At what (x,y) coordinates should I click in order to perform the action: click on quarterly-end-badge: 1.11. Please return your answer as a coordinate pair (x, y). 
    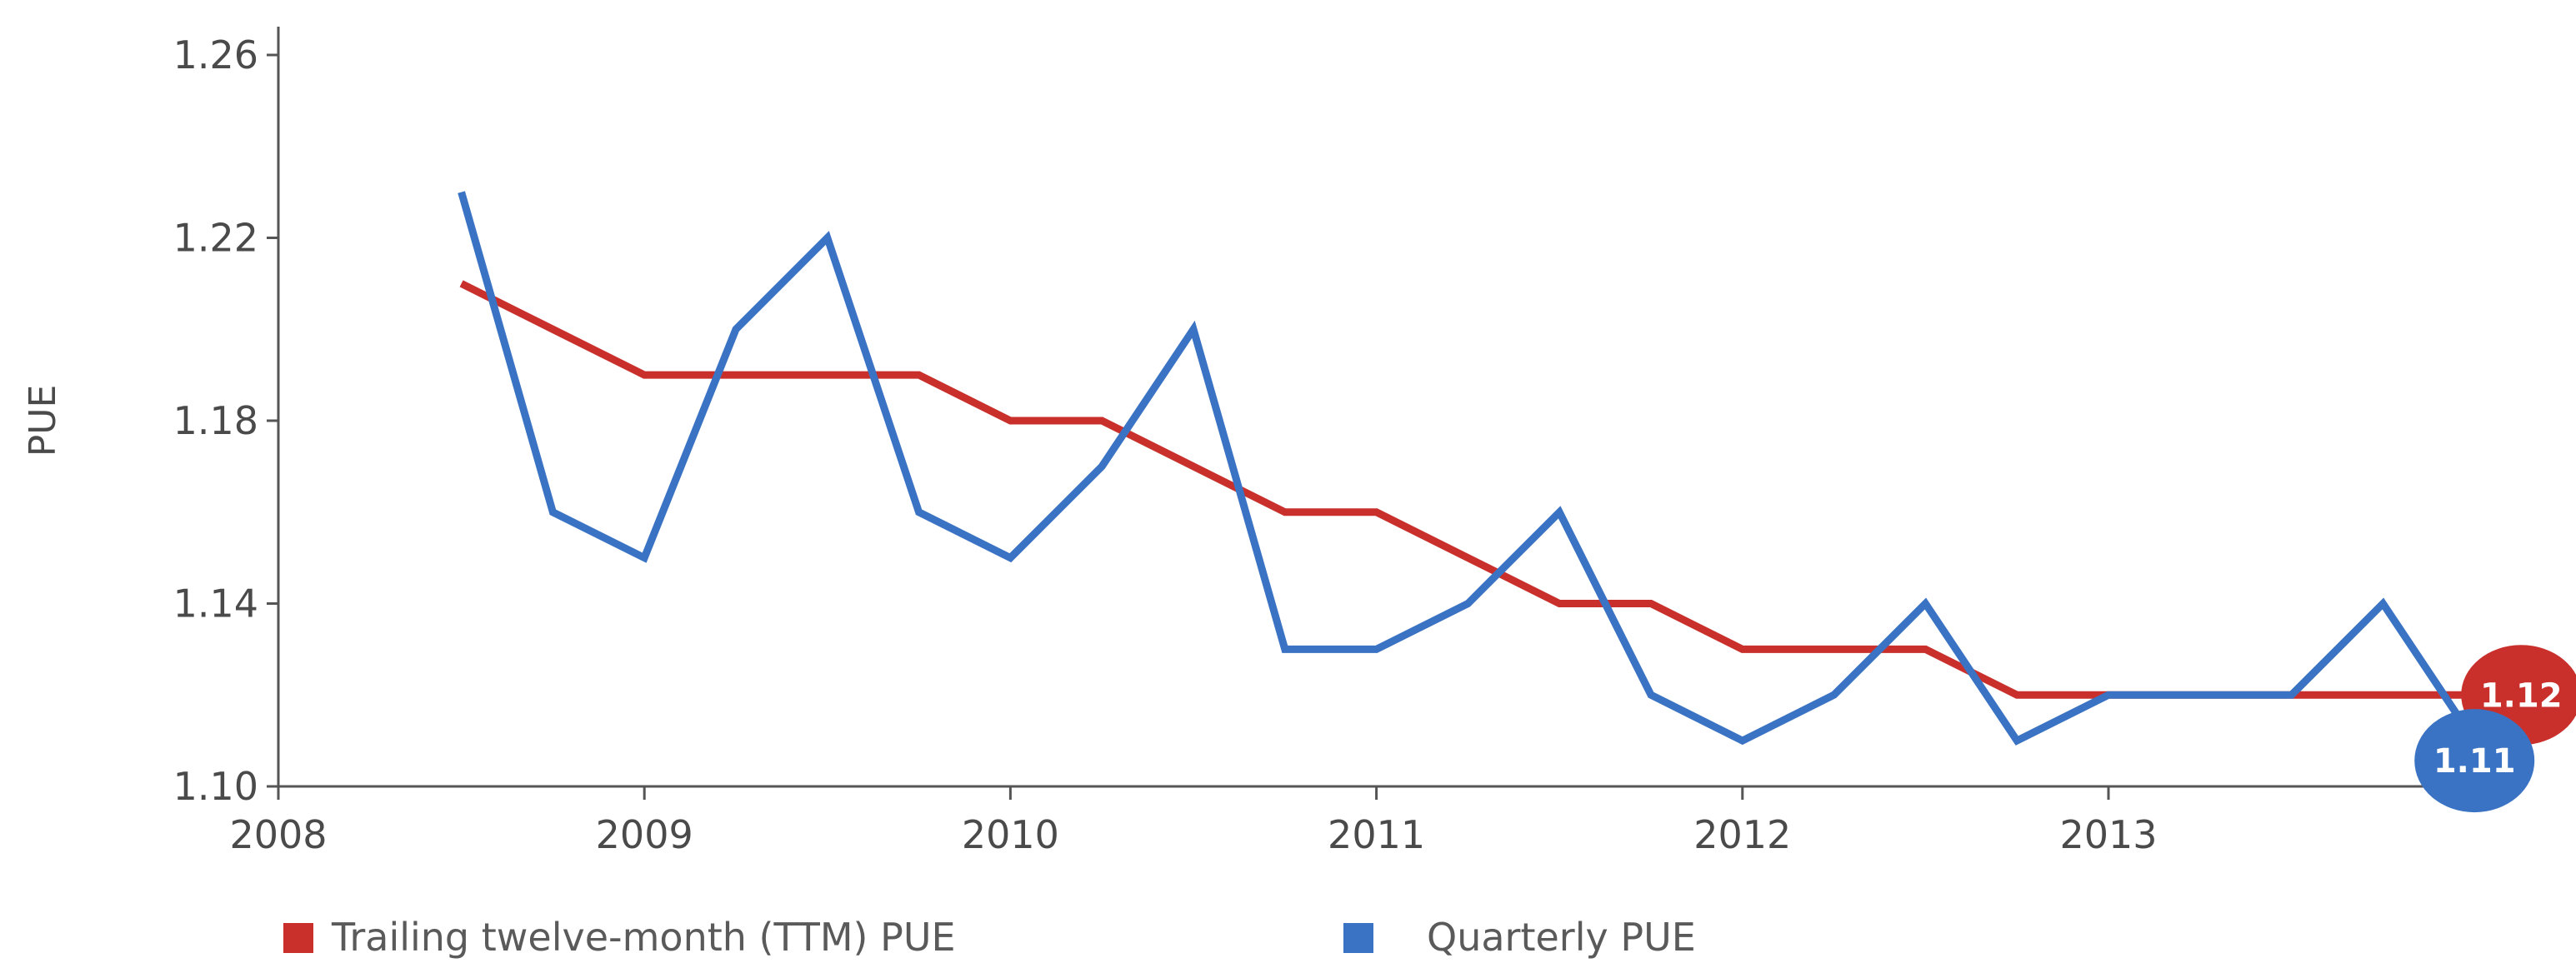
    Looking at the image, I should click on (2474, 761).